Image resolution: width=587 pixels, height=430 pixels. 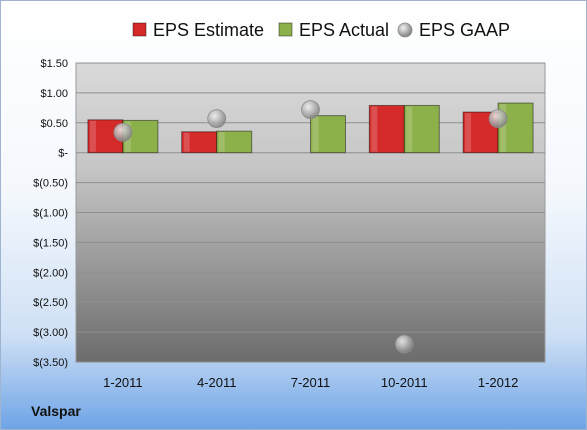 I want to click on eps-estimate-bar, so click(x=386, y=129).